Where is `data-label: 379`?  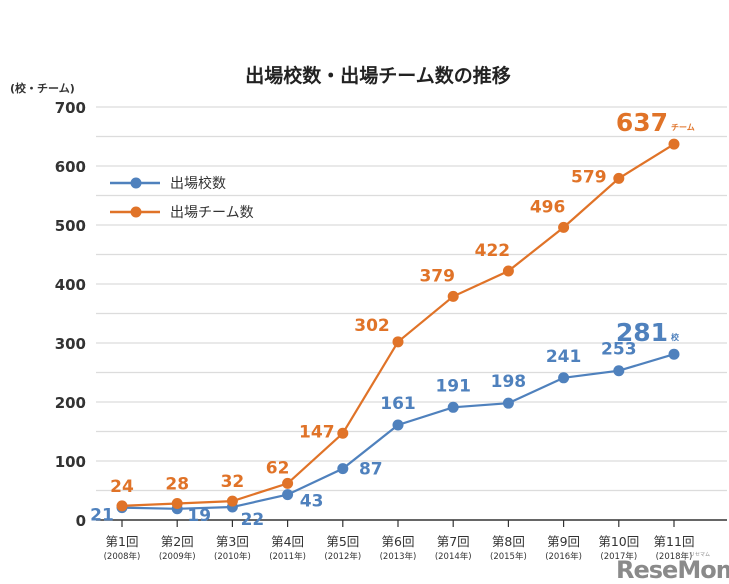 data-label: 379 is located at coordinates (437, 276).